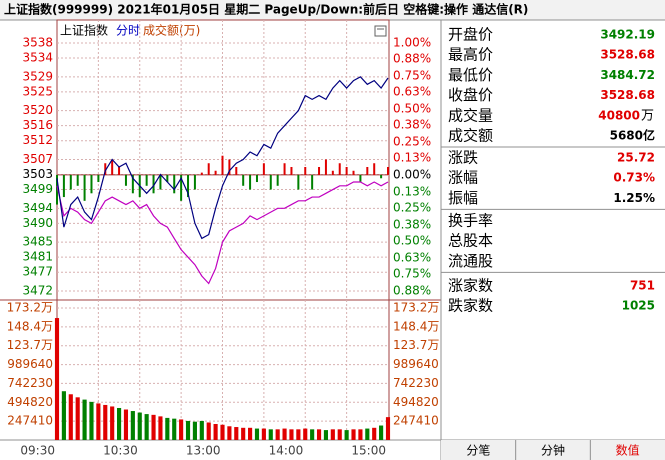 This screenshot has height=460, width=665. What do you see at coordinates (463, 198) in the screenshot?
I see `quote-label: 振幅` at bounding box center [463, 198].